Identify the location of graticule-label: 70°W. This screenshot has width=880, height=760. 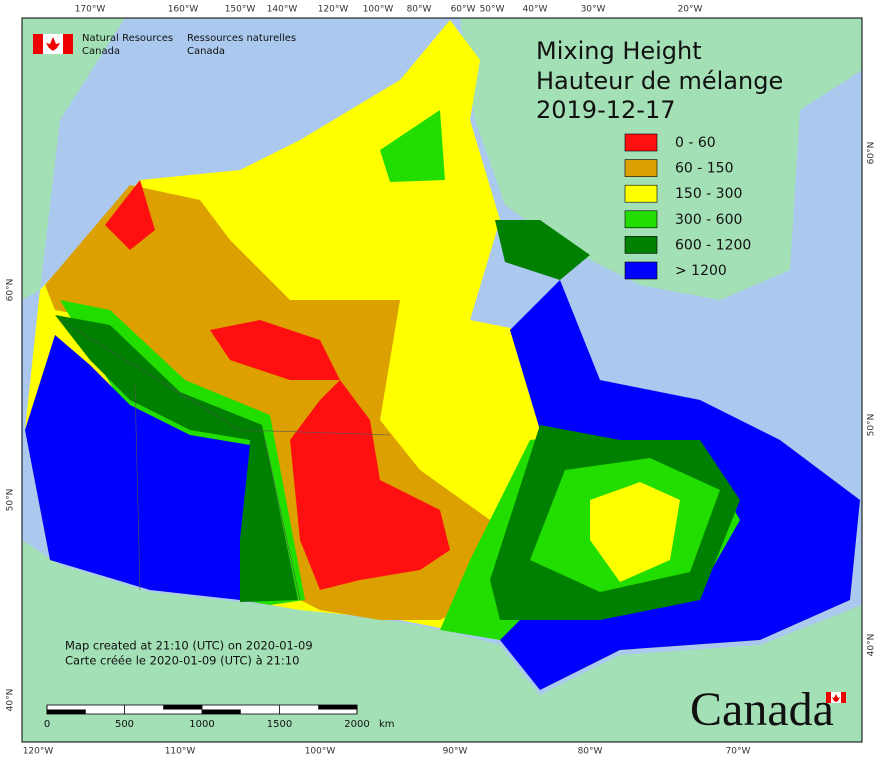
(738, 752).